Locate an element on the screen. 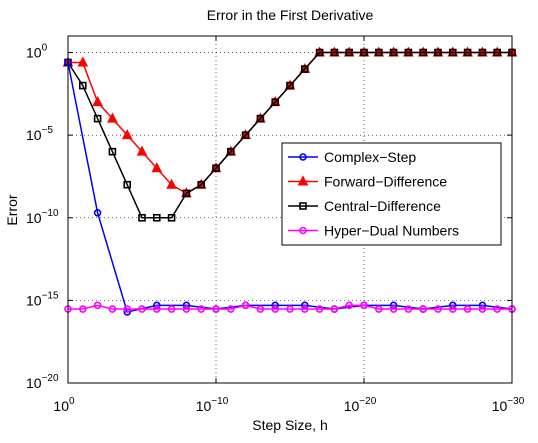 The width and height of the screenshot is (538, 443). y-axis-label: Error is located at coordinates (12, 209).